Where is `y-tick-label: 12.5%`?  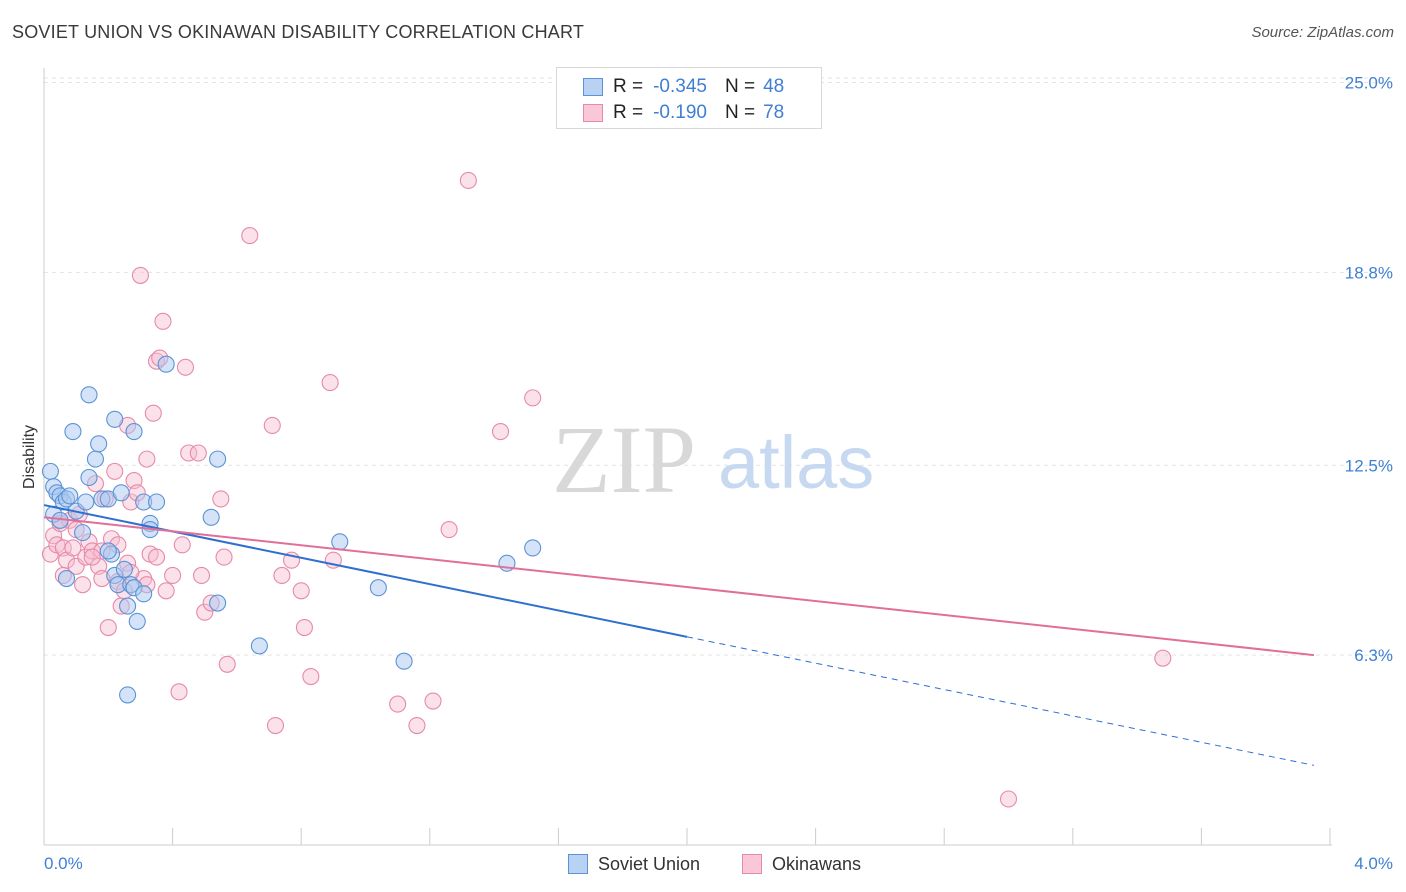
y-tick-label: 12.5% is located at coordinates (1369, 465).